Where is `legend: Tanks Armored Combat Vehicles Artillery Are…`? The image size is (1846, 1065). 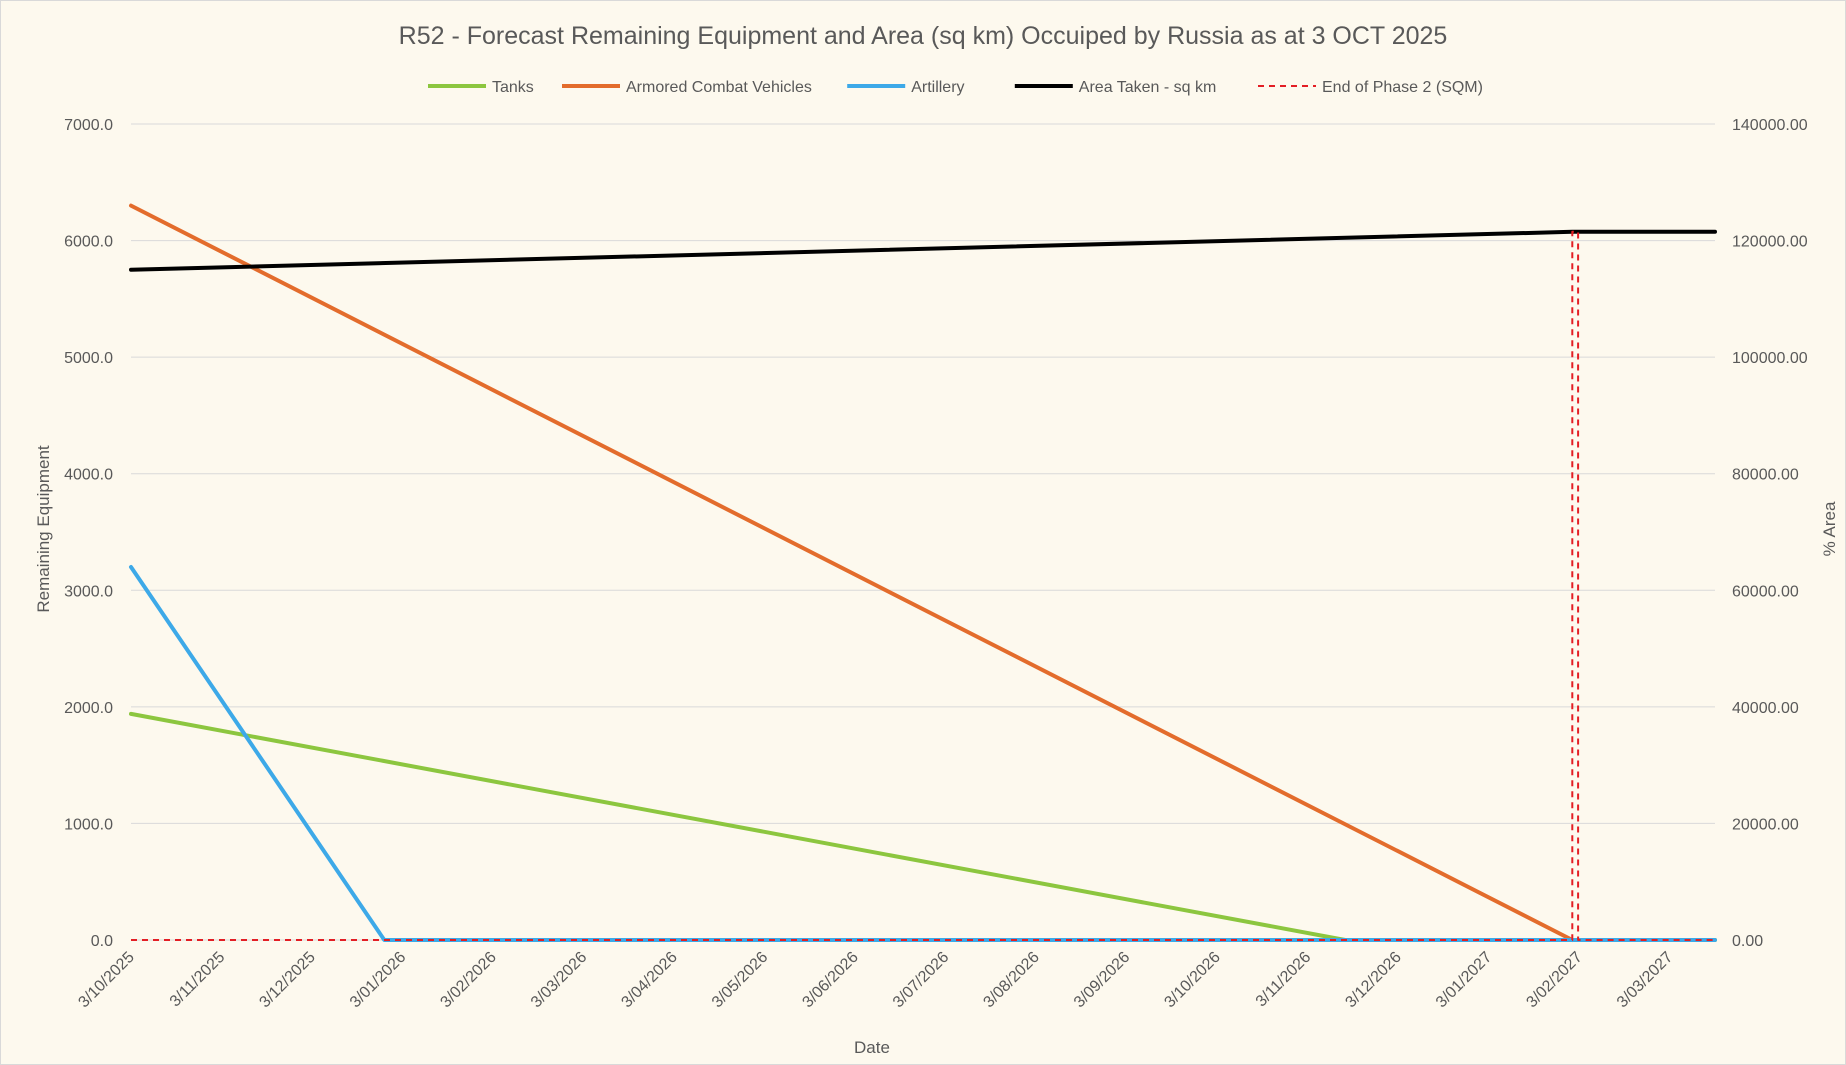
legend: Tanks Armored Combat Vehicles Artillery Are… is located at coordinates (955, 87).